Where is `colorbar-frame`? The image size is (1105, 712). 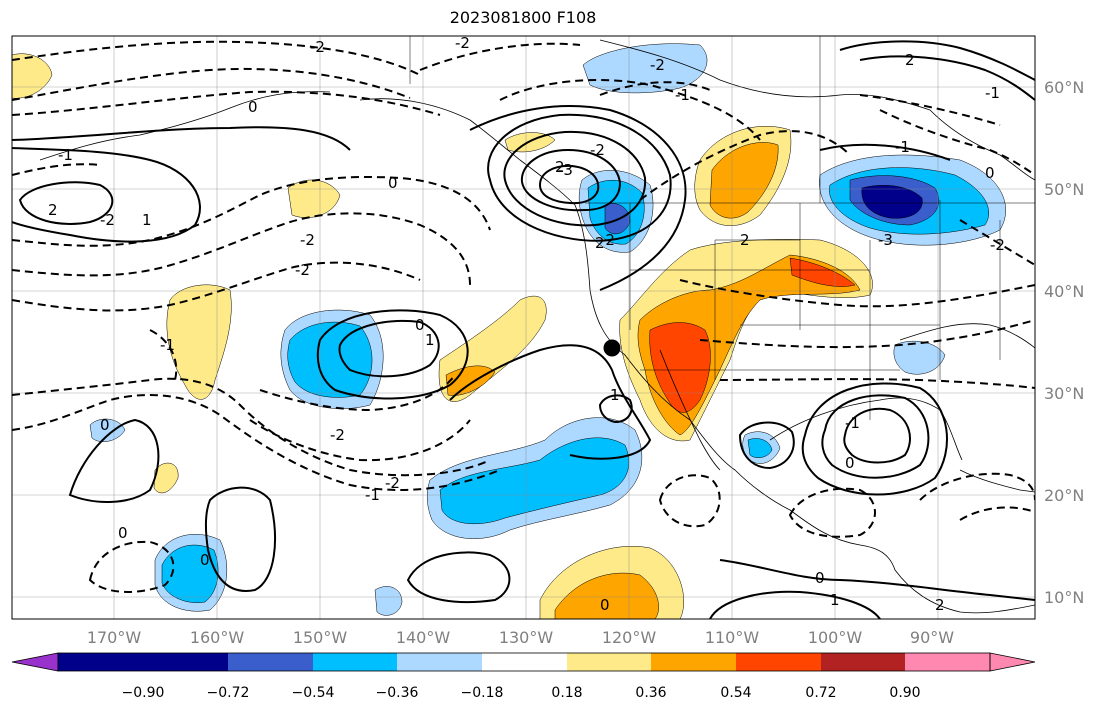 colorbar-frame is located at coordinates (524, 662).